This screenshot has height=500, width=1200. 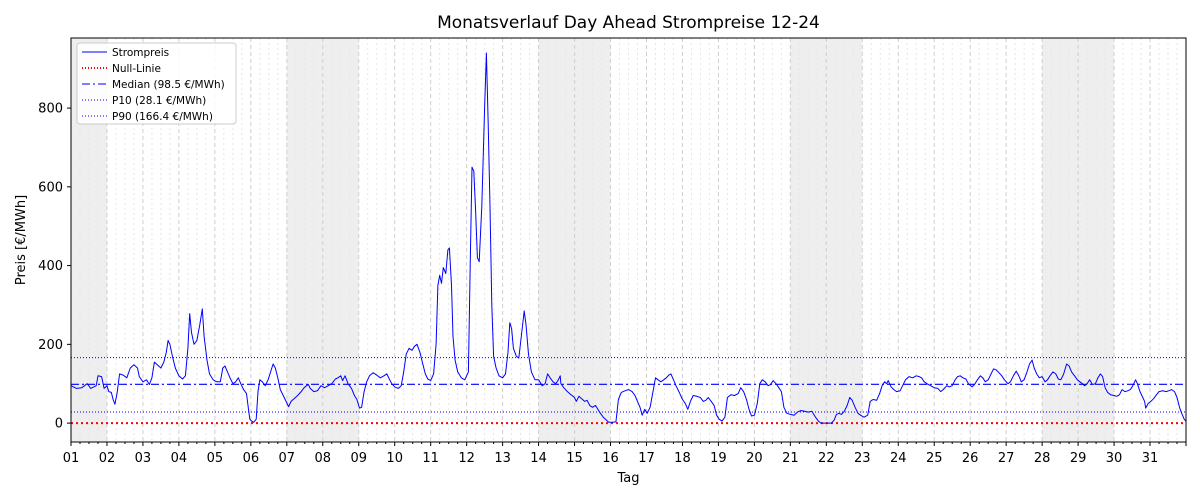 What do you see at coordinates (826, 458) in the screenshot?
I see `x-tick-label: 22` at bounding box center [826, 458].